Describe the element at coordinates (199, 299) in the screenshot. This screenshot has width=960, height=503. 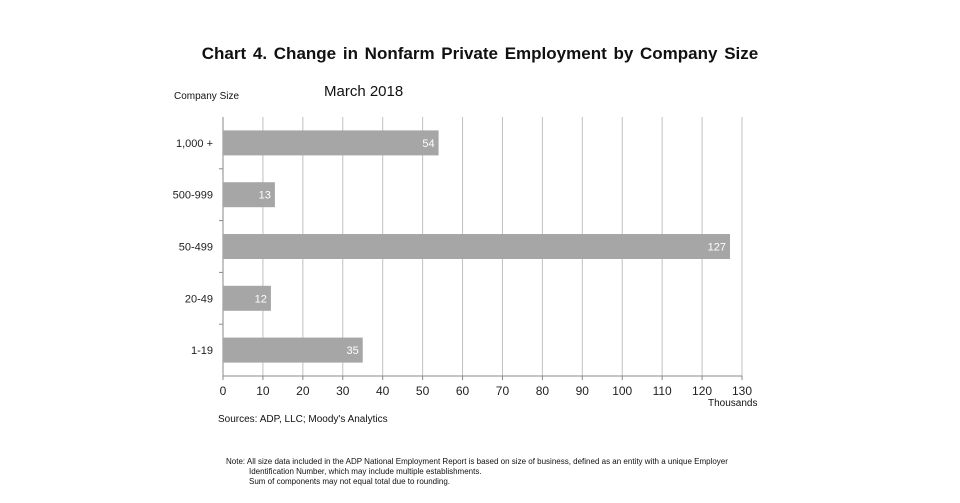
I see `category-label: 20-49` at that location.